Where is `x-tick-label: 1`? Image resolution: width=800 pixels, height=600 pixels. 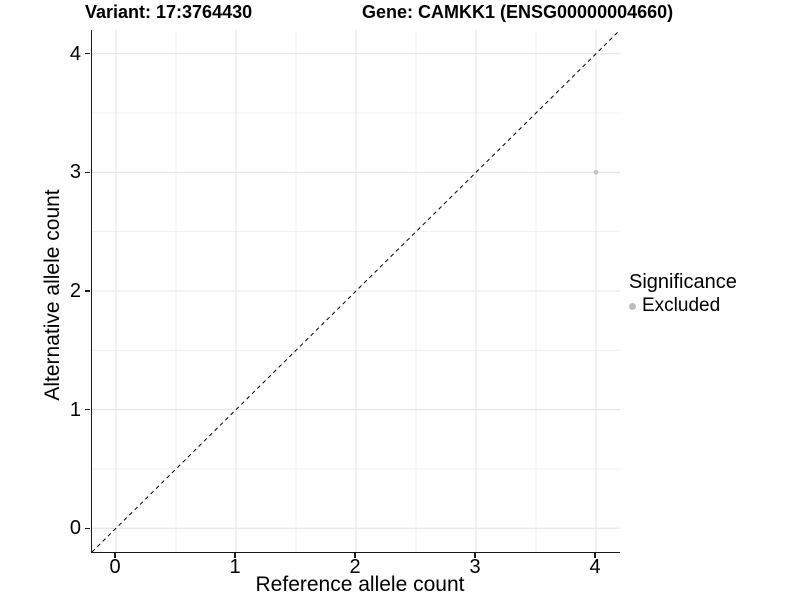 x-tick-label: 1 is located at coordinates (235, 567).